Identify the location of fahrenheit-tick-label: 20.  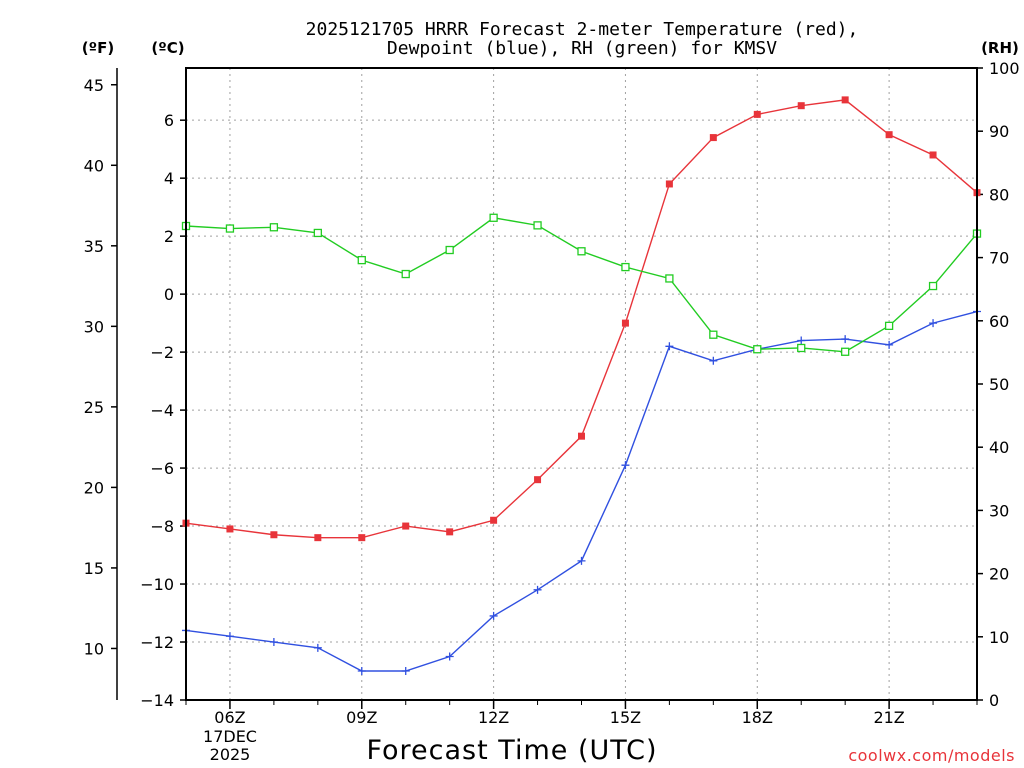
(94, 487).